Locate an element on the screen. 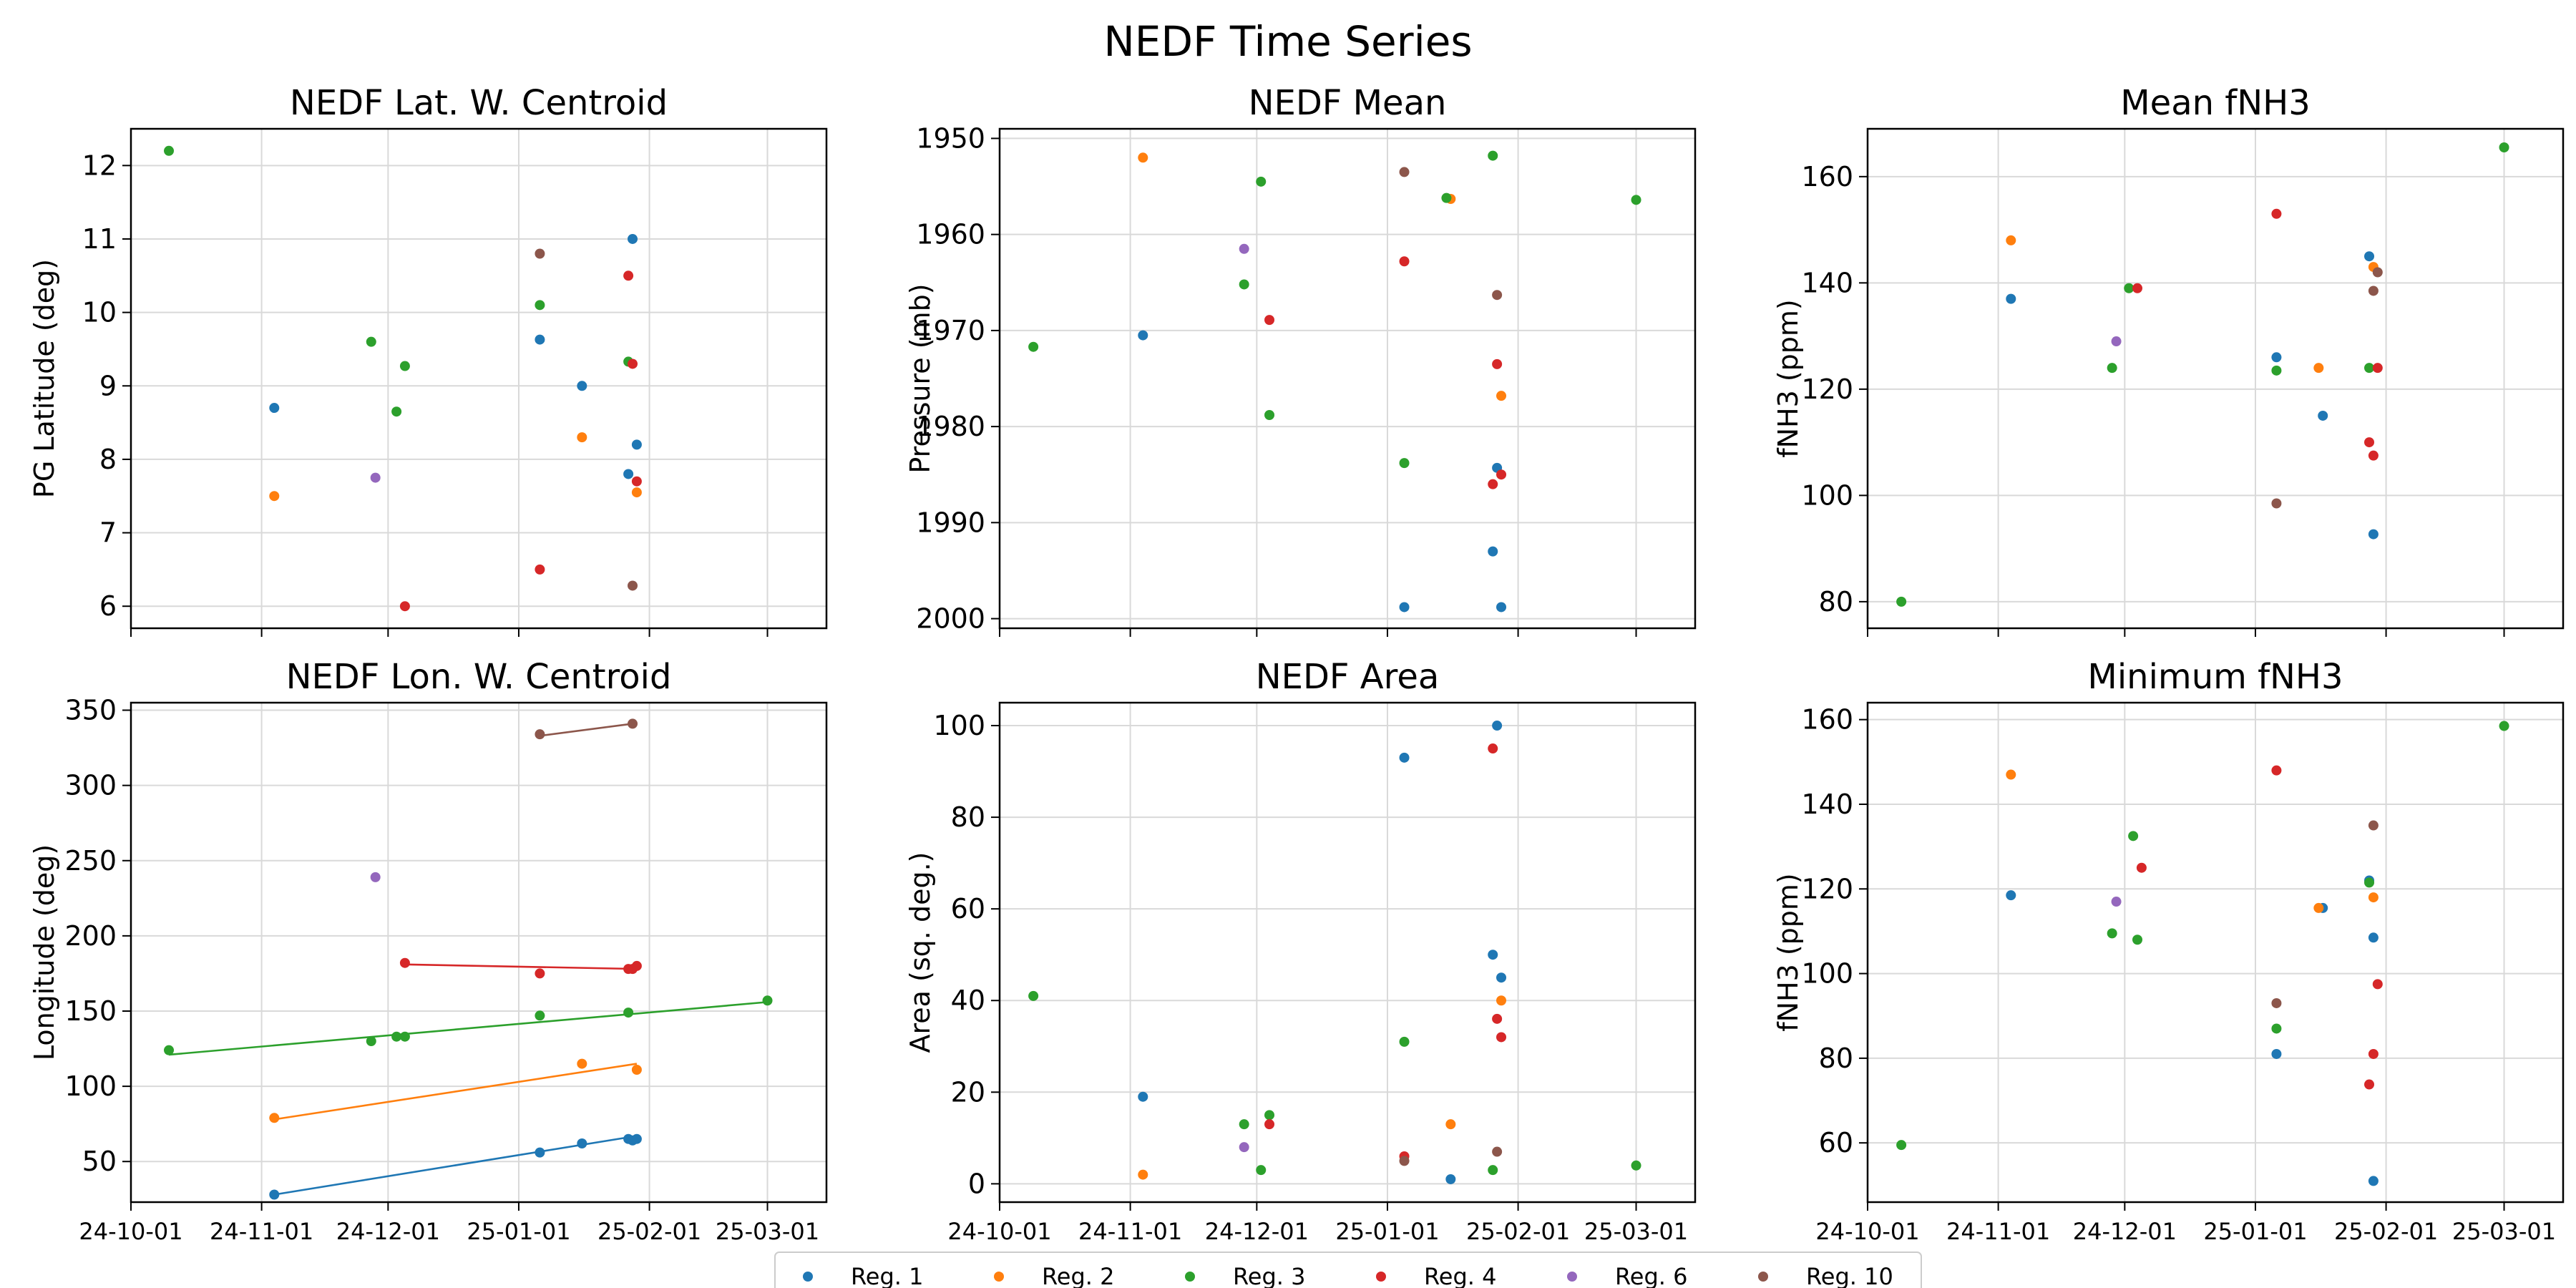 This screenshot has width=2576, height=1288. y-axis-label: PG Latitude (deg) is located at coordinates (44, 378).